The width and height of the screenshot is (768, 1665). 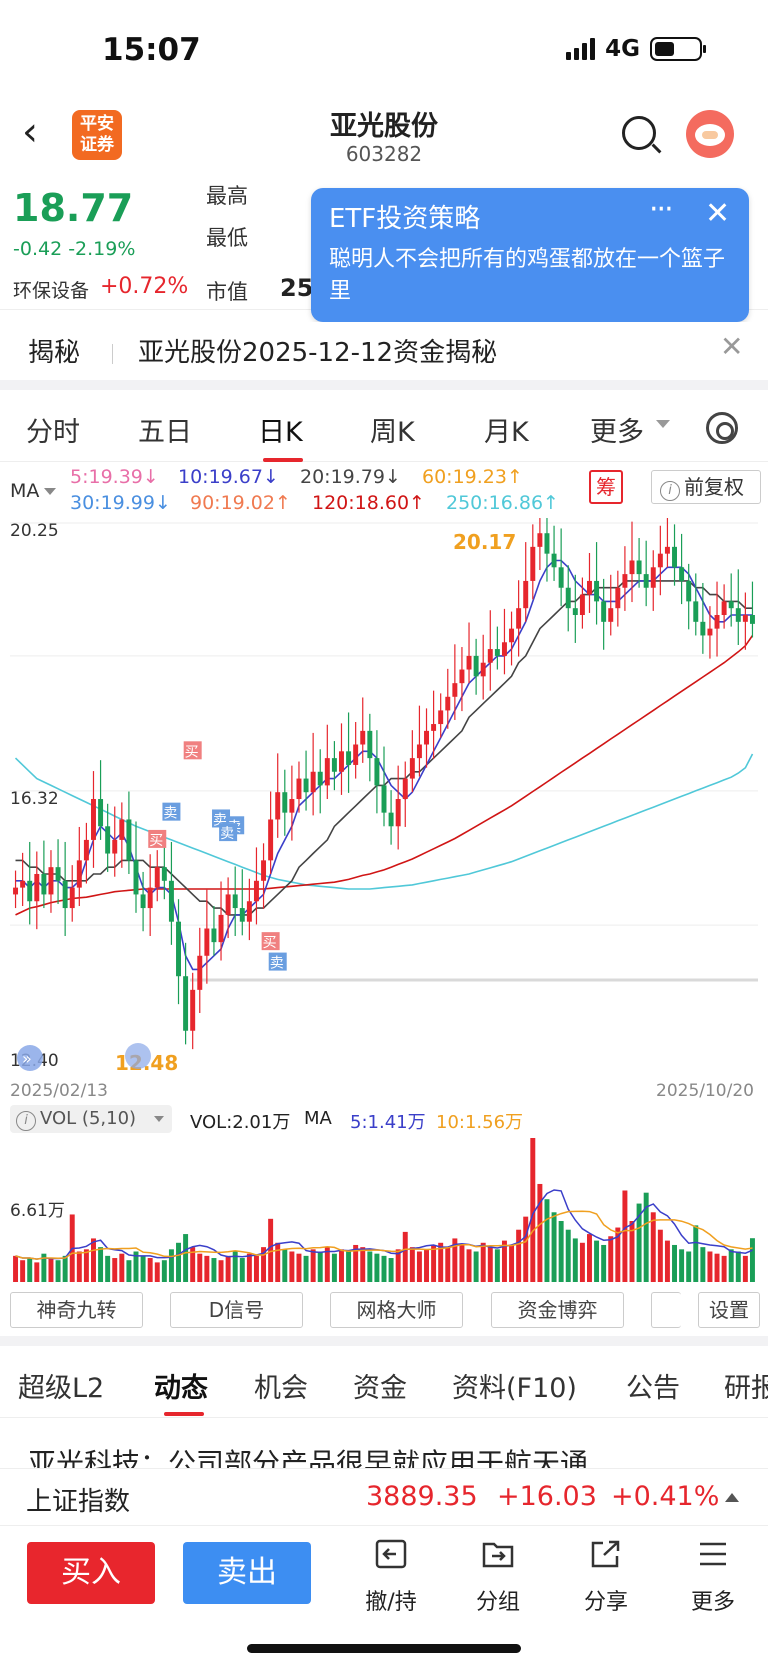 What do you see at coordinates (91, 1119) in the screenshot?
I see `volume-selector: i VOL (5,10)` at bounding box center [91, 1119].